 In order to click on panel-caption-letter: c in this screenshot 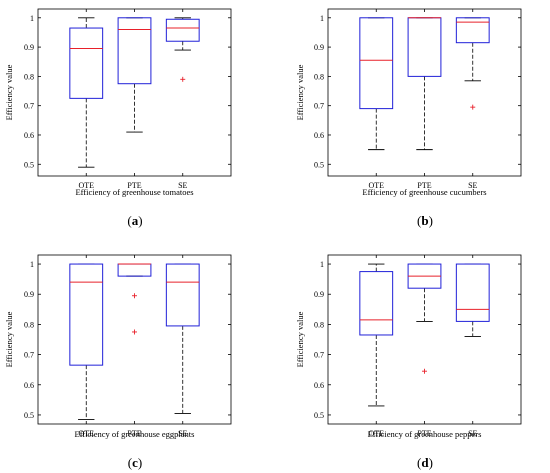, I will do `click(135, 462)`.